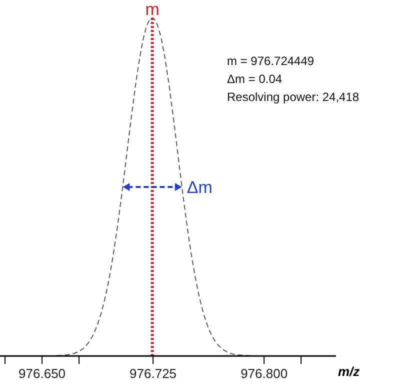 This screenshot has height=384, width=395. What do you see at coordinates (293, 97) in the screenshot?
I see `annotation: Resolving power: 24,418` at bounding box center [293, 97].